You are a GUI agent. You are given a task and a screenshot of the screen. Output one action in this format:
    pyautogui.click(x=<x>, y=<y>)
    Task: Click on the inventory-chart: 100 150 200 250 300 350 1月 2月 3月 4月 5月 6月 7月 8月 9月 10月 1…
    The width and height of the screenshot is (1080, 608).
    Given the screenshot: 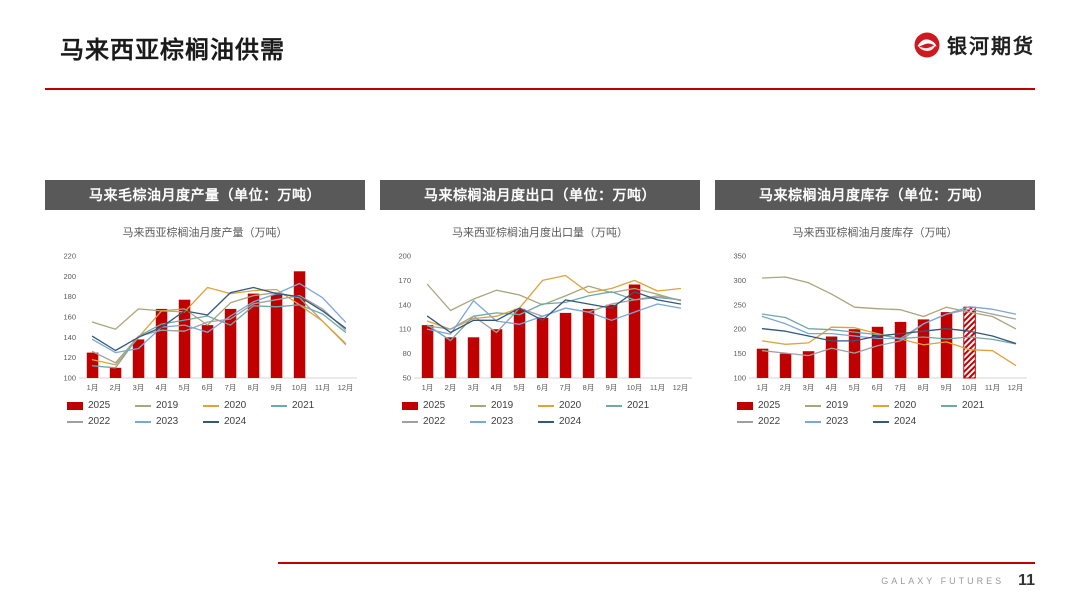 What is the action you would take?
    pyautogui.click(x=880, y=322)
    